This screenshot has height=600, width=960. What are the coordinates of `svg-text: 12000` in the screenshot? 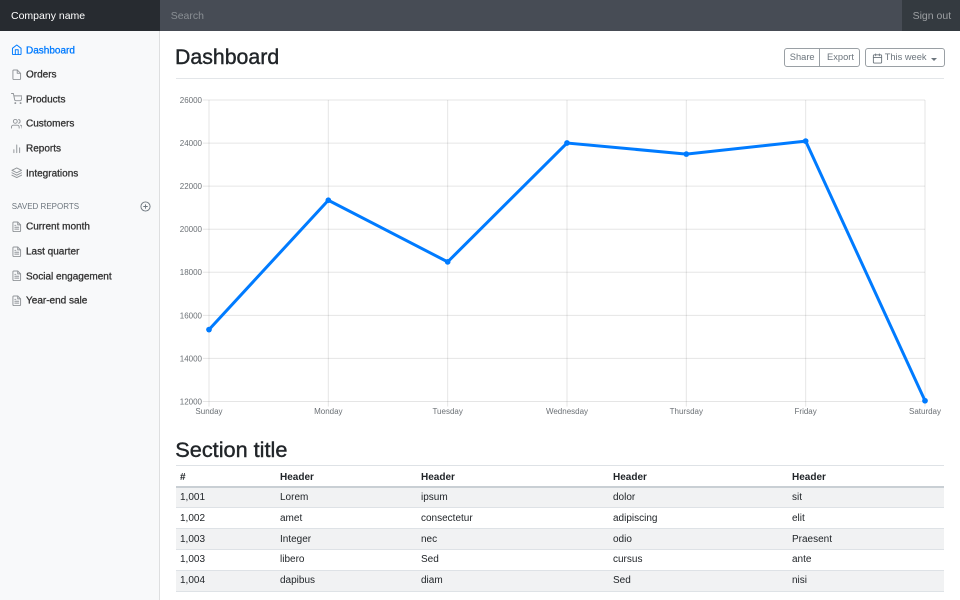 It's located at (191, 401).